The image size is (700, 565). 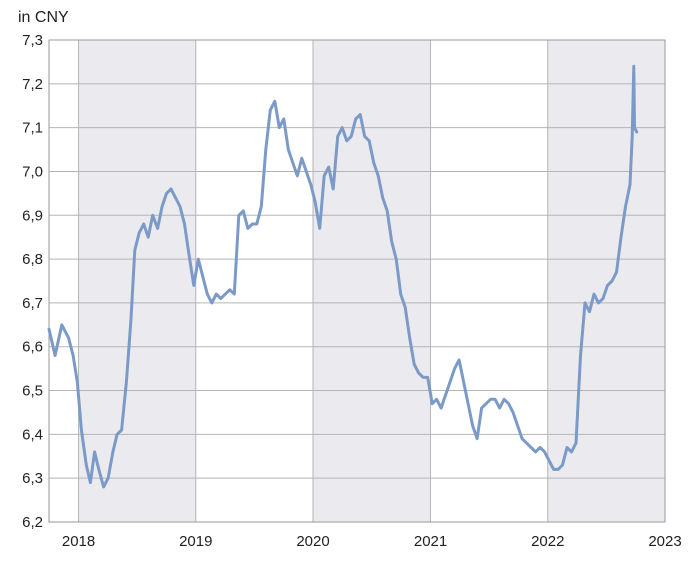 What do you see at coordinates (547, 541) in the screenshot?
I see `x-tick-label: 2022` at bounding box center [547, 541].